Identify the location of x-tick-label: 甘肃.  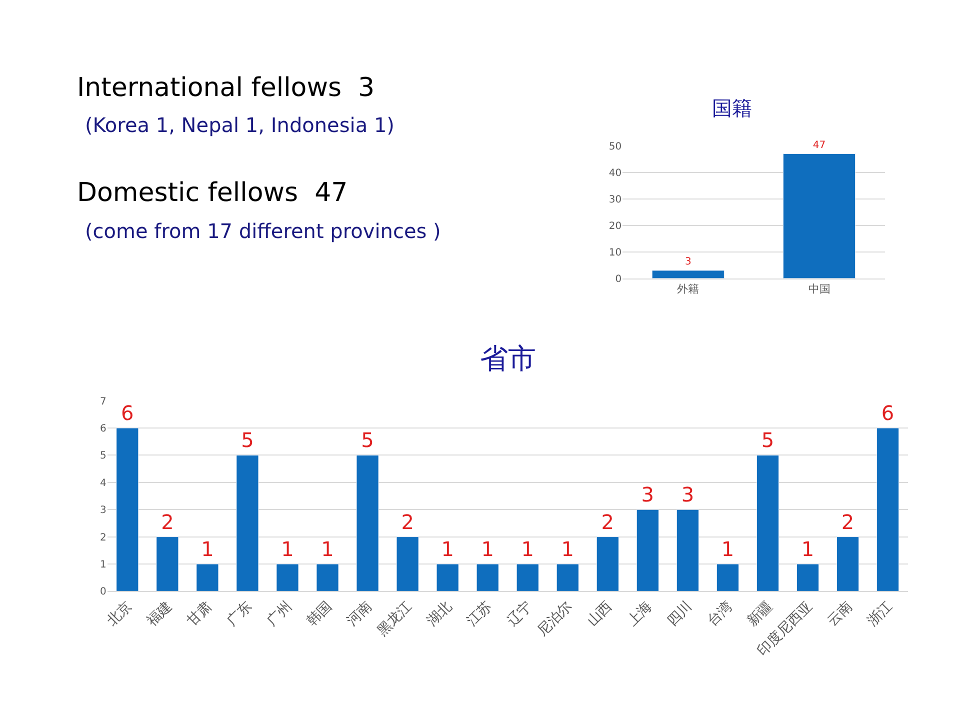
(200, 614).